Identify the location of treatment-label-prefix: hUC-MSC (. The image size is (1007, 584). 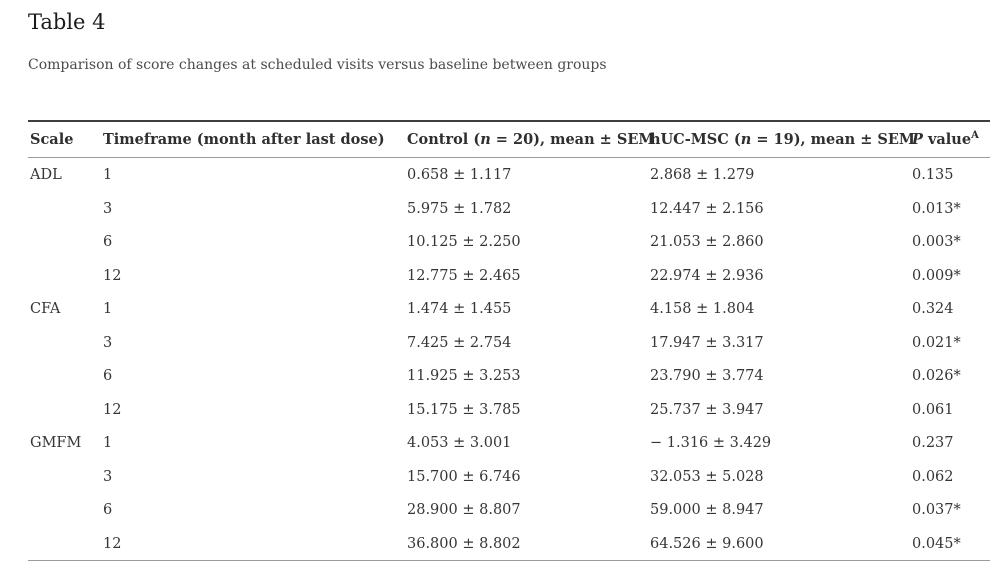
(695, 140).